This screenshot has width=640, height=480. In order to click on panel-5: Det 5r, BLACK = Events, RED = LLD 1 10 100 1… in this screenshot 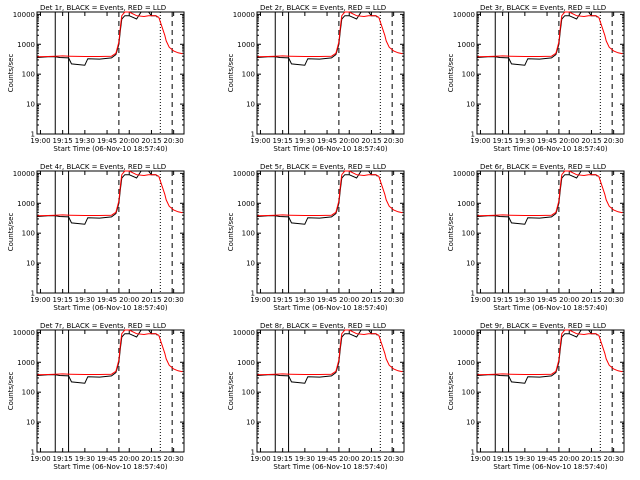, I will do `click(316, 237)`.